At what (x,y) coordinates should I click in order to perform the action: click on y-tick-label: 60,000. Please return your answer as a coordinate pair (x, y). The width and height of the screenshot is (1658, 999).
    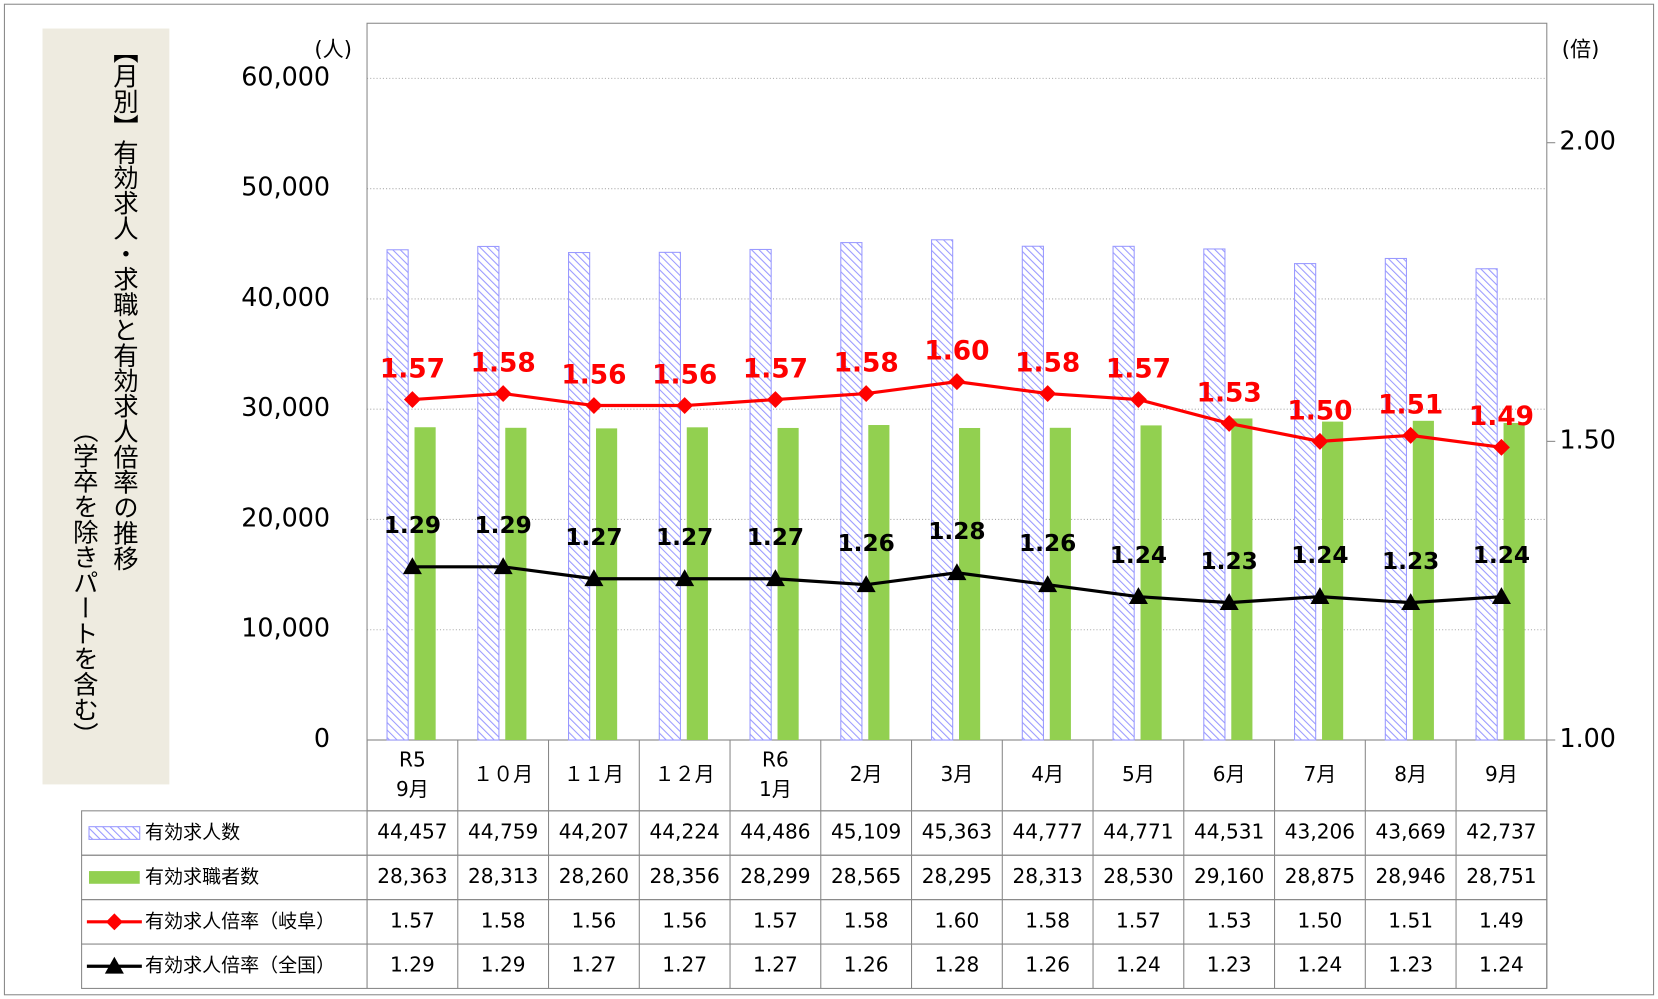
    Looking at the image, I should click on (285, 76).